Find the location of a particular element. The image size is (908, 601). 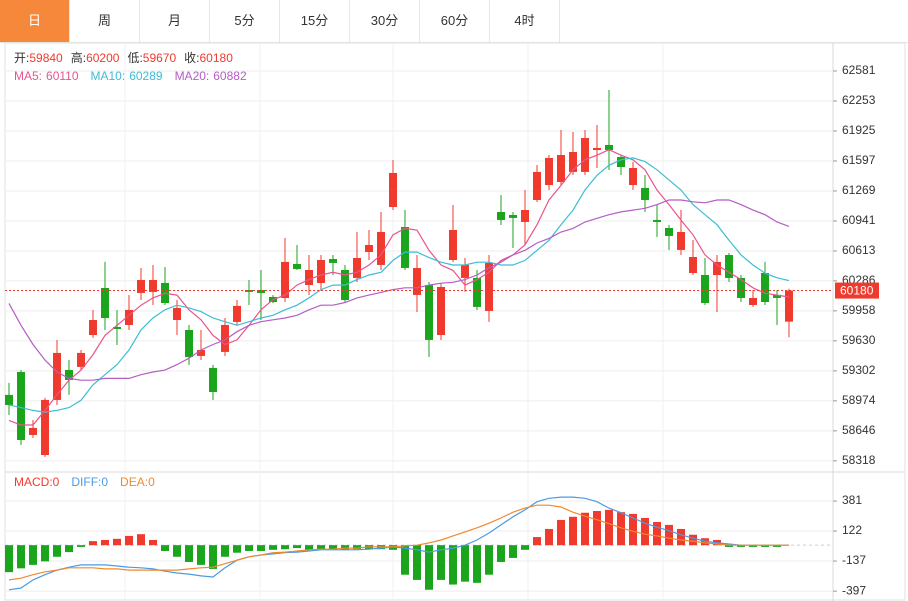

period-tab: 5分 is located at coordinates (245, 21).